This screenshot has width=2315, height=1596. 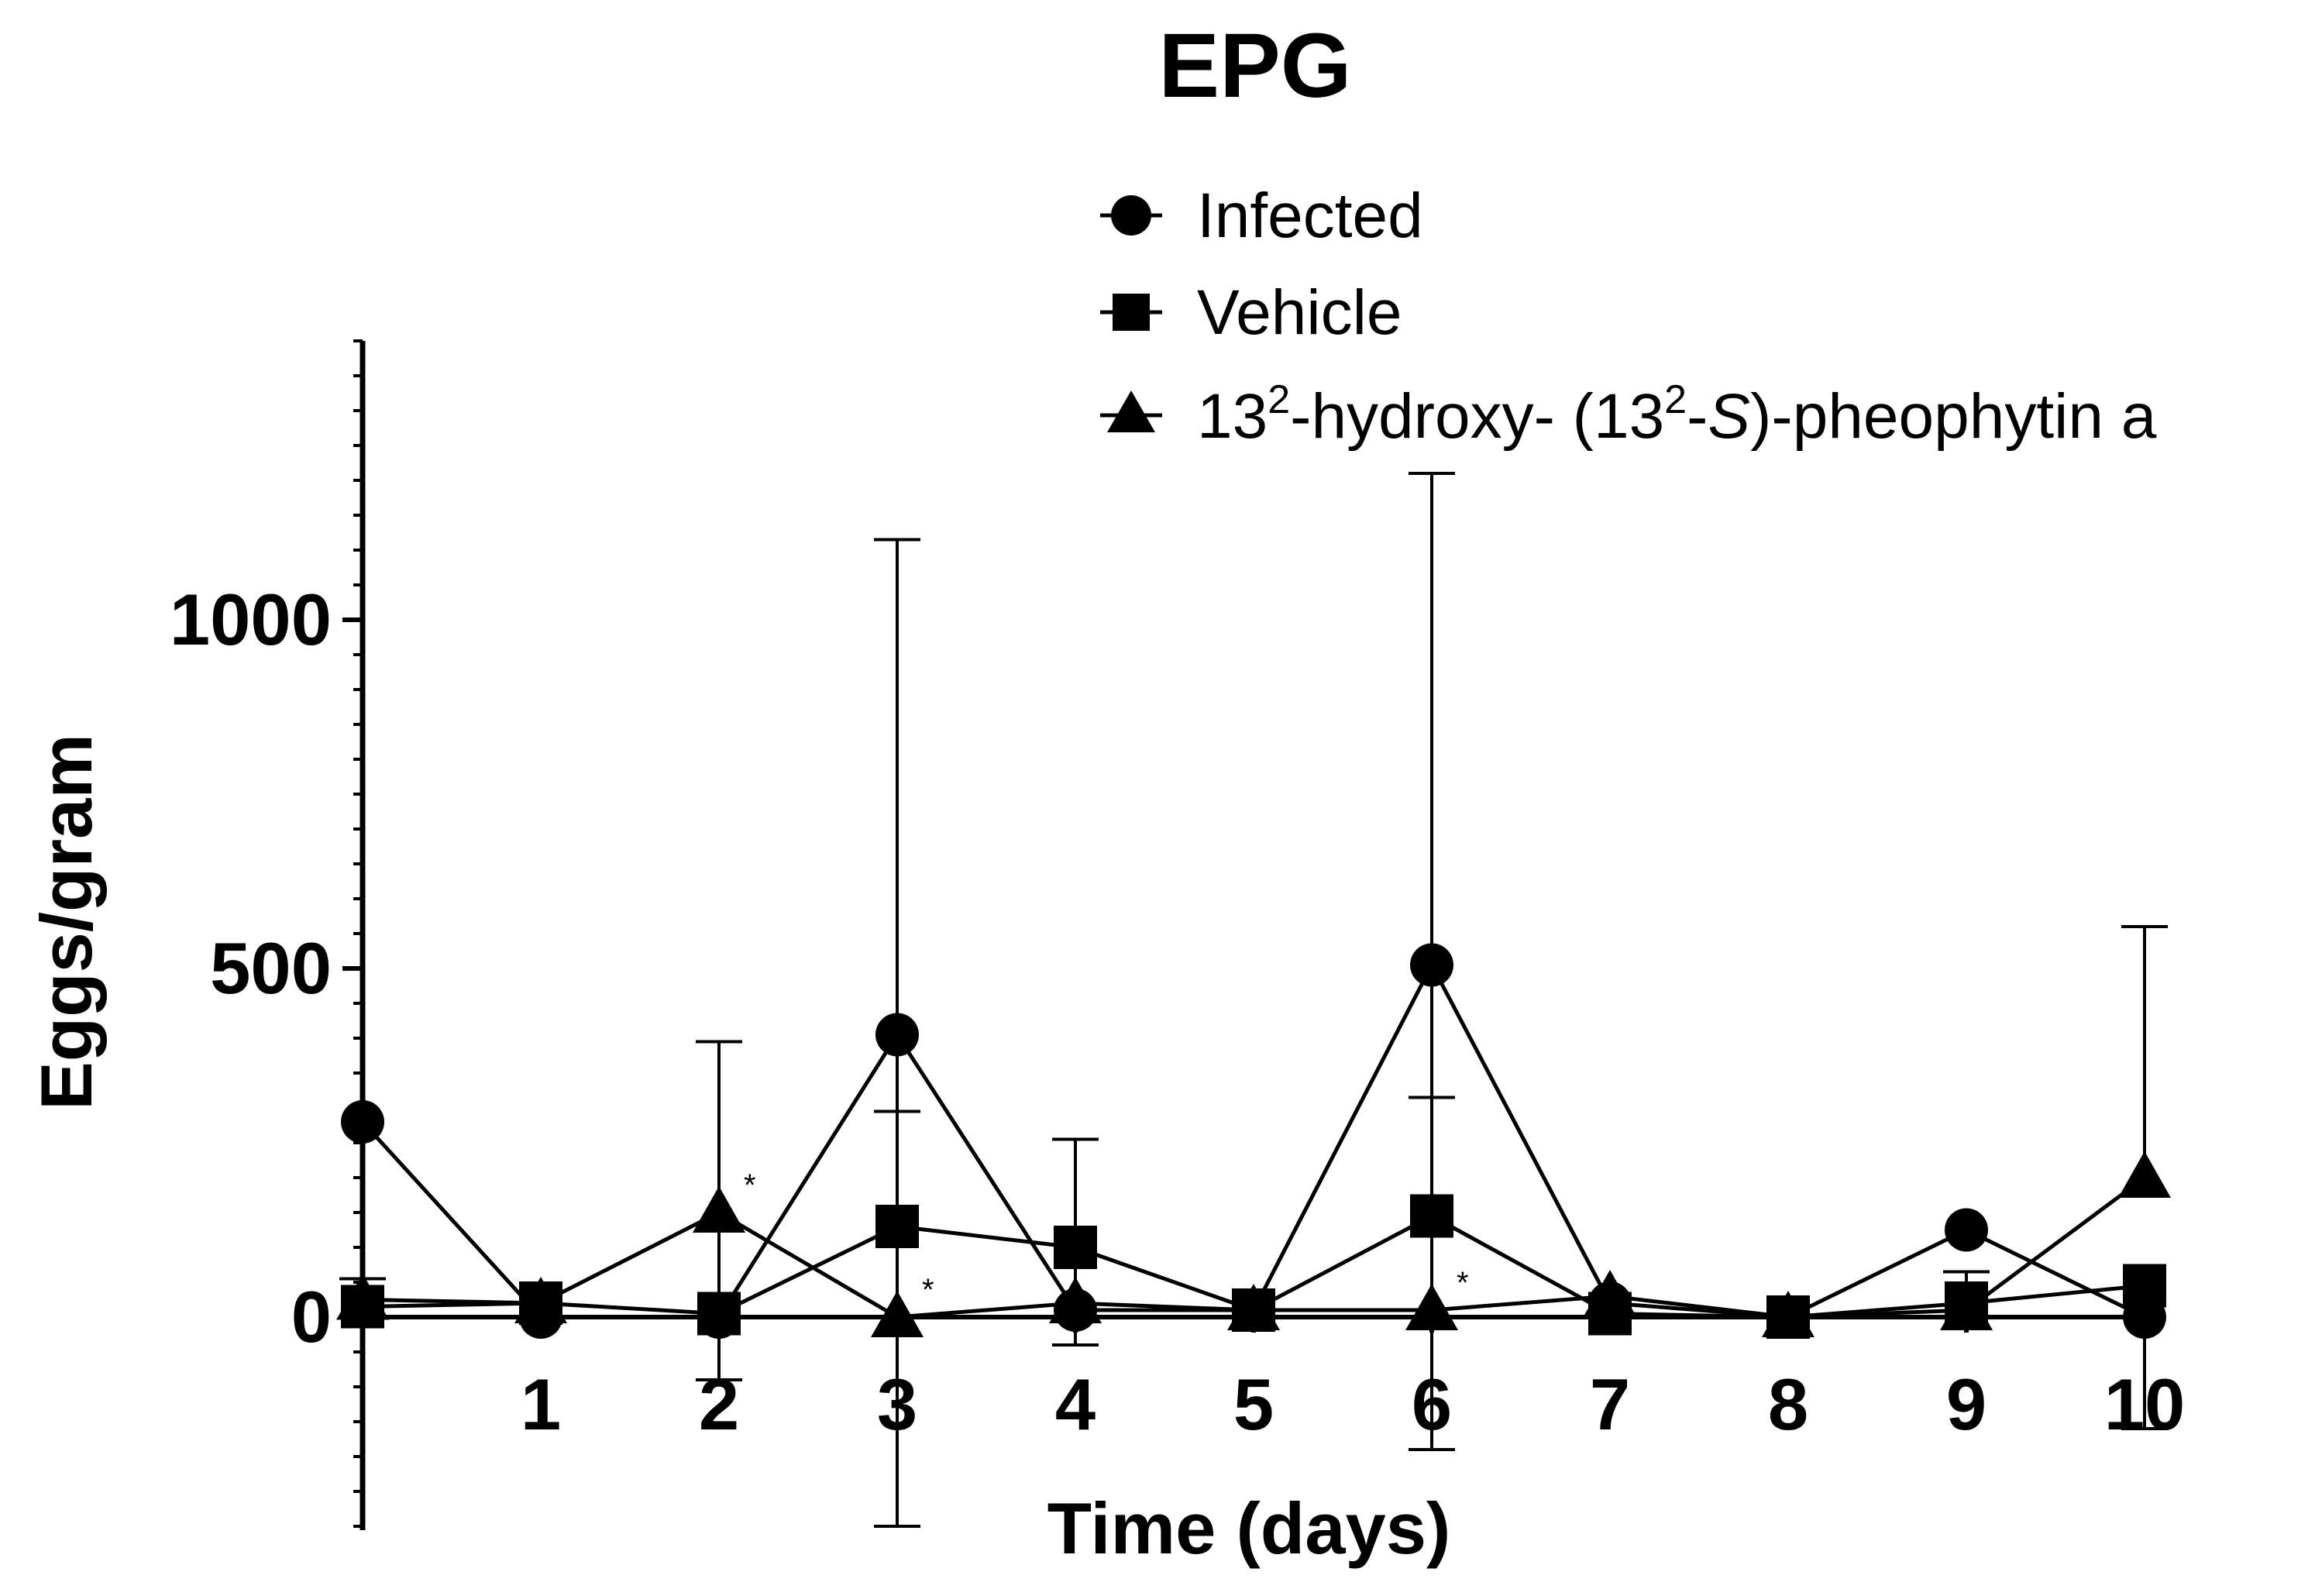 I want to click on legend-label-infected: Infected, so click(x=1310, y=216).